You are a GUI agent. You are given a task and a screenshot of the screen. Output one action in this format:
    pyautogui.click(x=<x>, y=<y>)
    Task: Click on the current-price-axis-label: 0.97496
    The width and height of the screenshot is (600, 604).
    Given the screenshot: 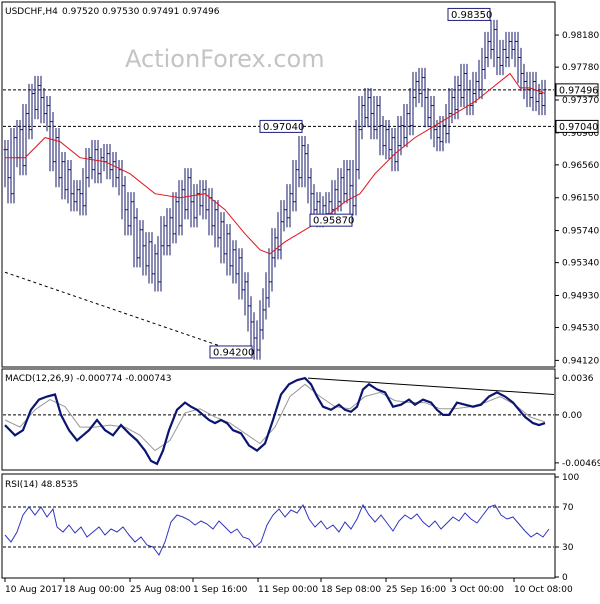 What is the action you would take?
    pyautogui.click(x=578, y=90)
    